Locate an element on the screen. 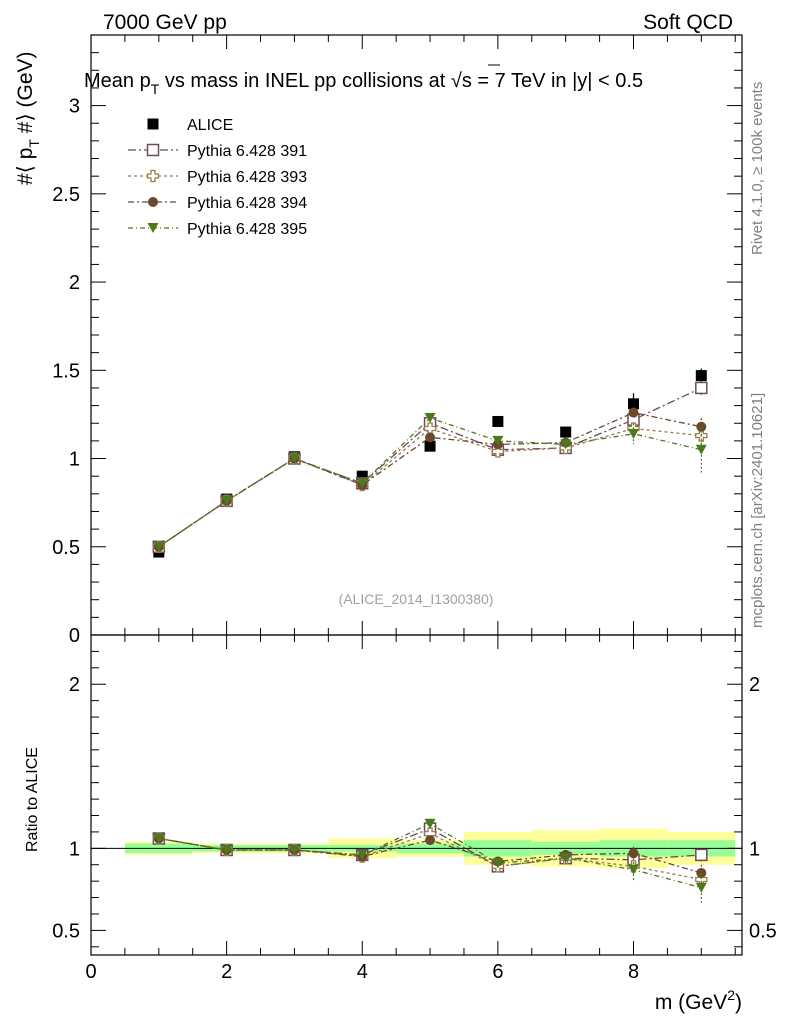 Image resolution: width=786 pixels, height=1024 pixels. y-tick-label-ratio: 1 is located at coordinates (74, 849).